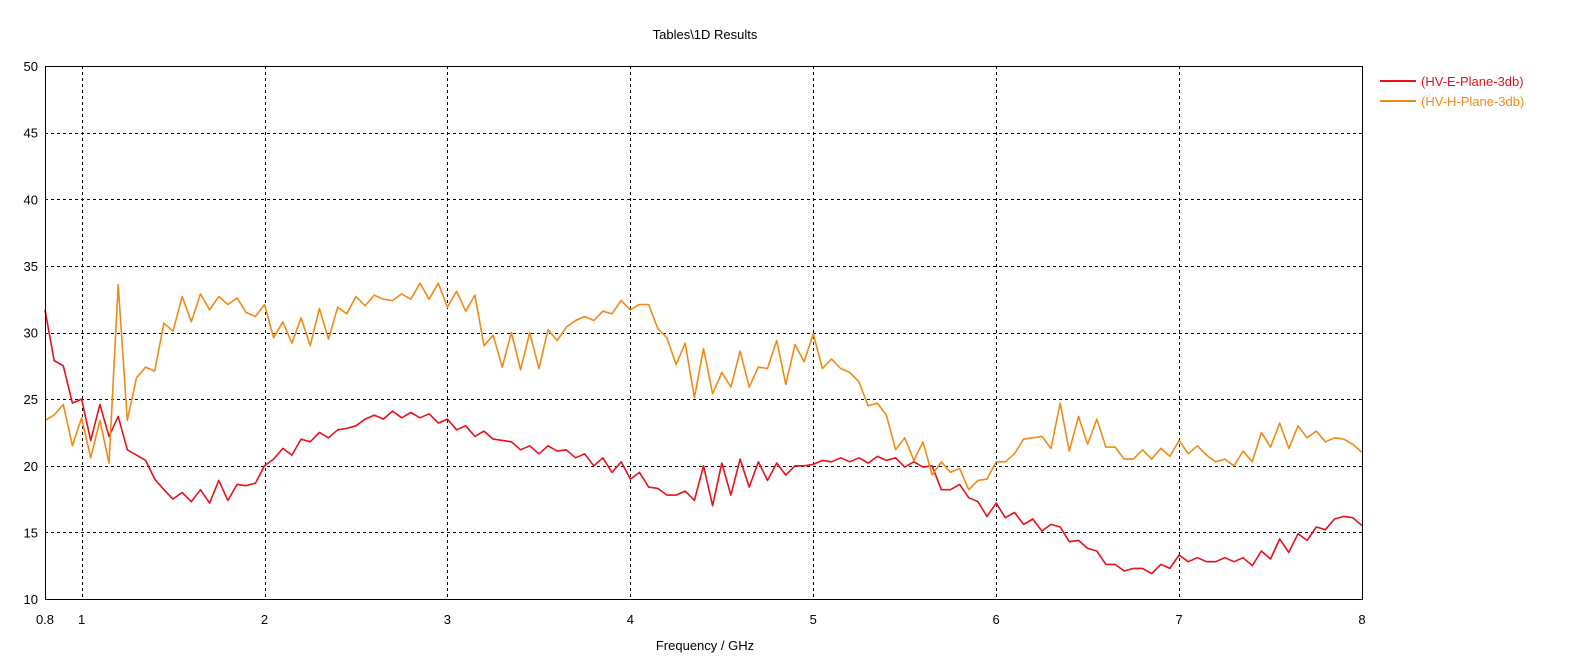 This screenshot has width=1569, height=667. Describe the element at coordinates (31, 199) in the screenshot. I see `y-tick-label: 40` at that location.